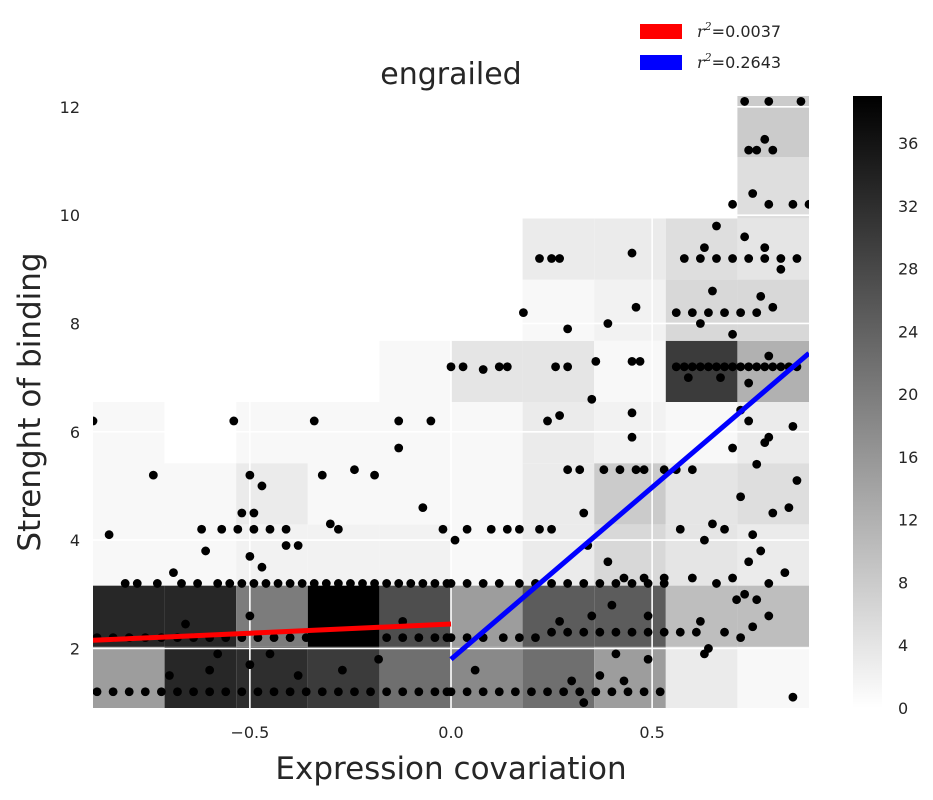 The width and height of the screenshot is (933, 800). Describe the element at coordinates (739, 61) in the screenshot. I see `legend-label: r2=0.2643` at that location.